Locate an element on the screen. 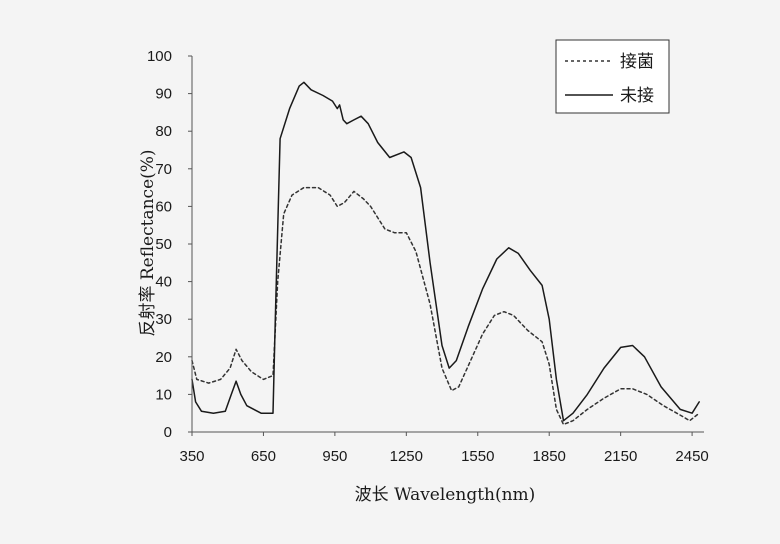 Image resolution: width=780 pixels, height=544 pixels. legend-box is located at coordinates (612, 76).